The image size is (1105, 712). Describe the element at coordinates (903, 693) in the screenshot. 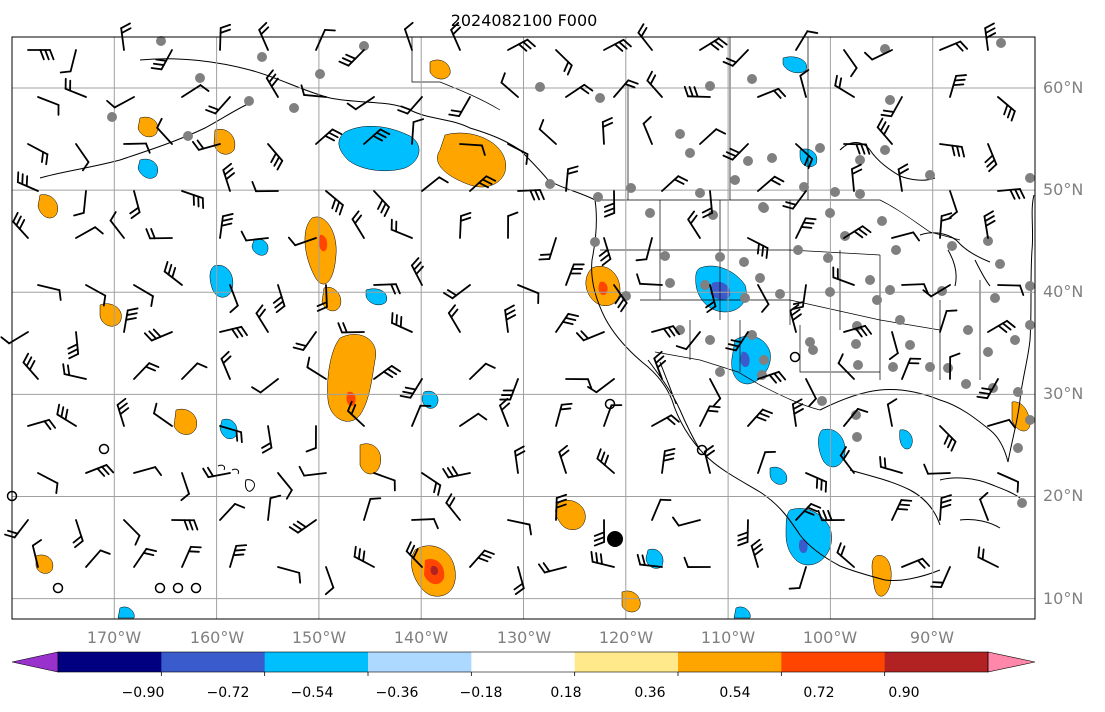

I see `colorbar-tick-label: 0.90` at that location.